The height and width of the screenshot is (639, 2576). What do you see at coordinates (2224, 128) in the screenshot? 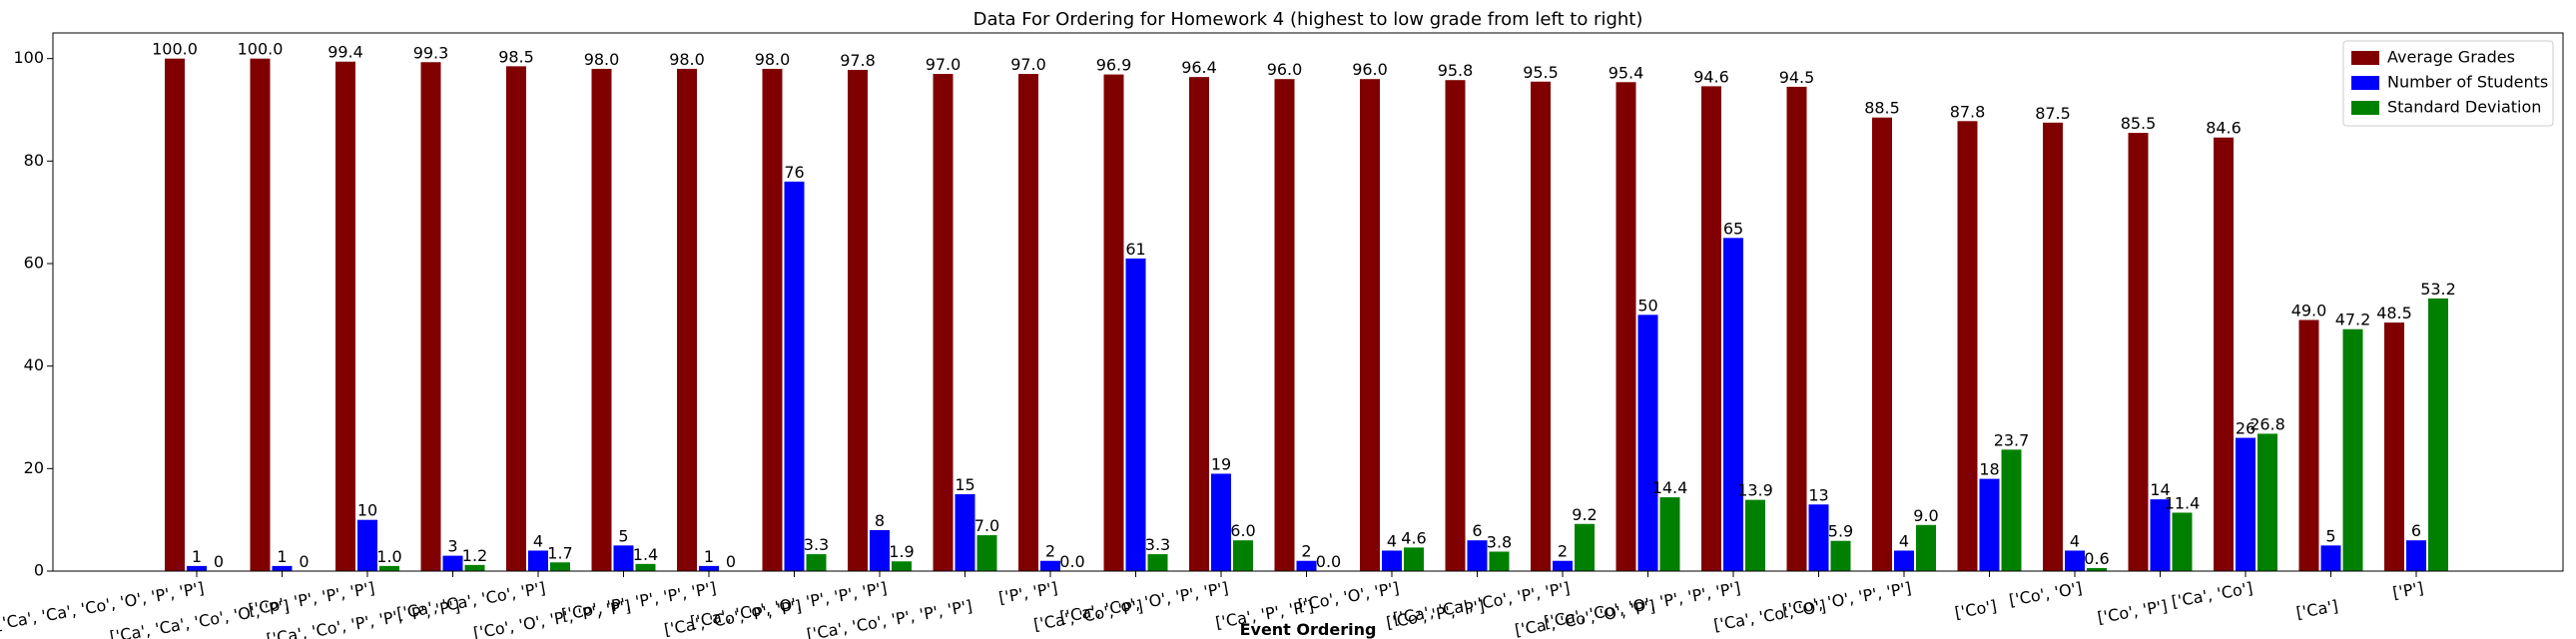
I see `value-label: 84.6` at bounding box center [2224, 128].